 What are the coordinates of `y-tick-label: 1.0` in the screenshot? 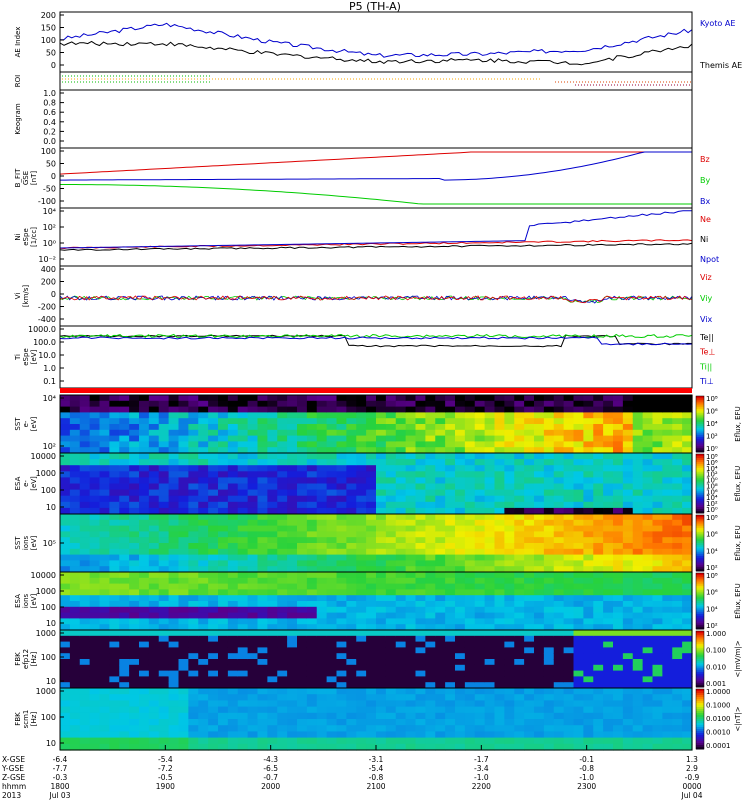 It's located at (49, 93).